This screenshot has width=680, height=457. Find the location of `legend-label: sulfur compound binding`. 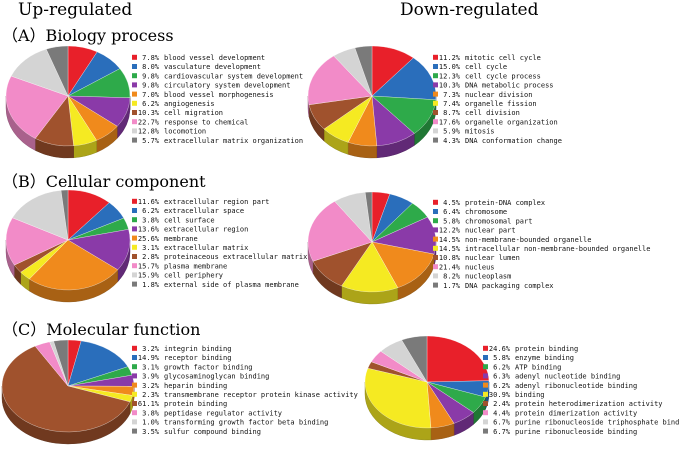

legend-label: sulfur compound binding is located at coordinates (212, 432).